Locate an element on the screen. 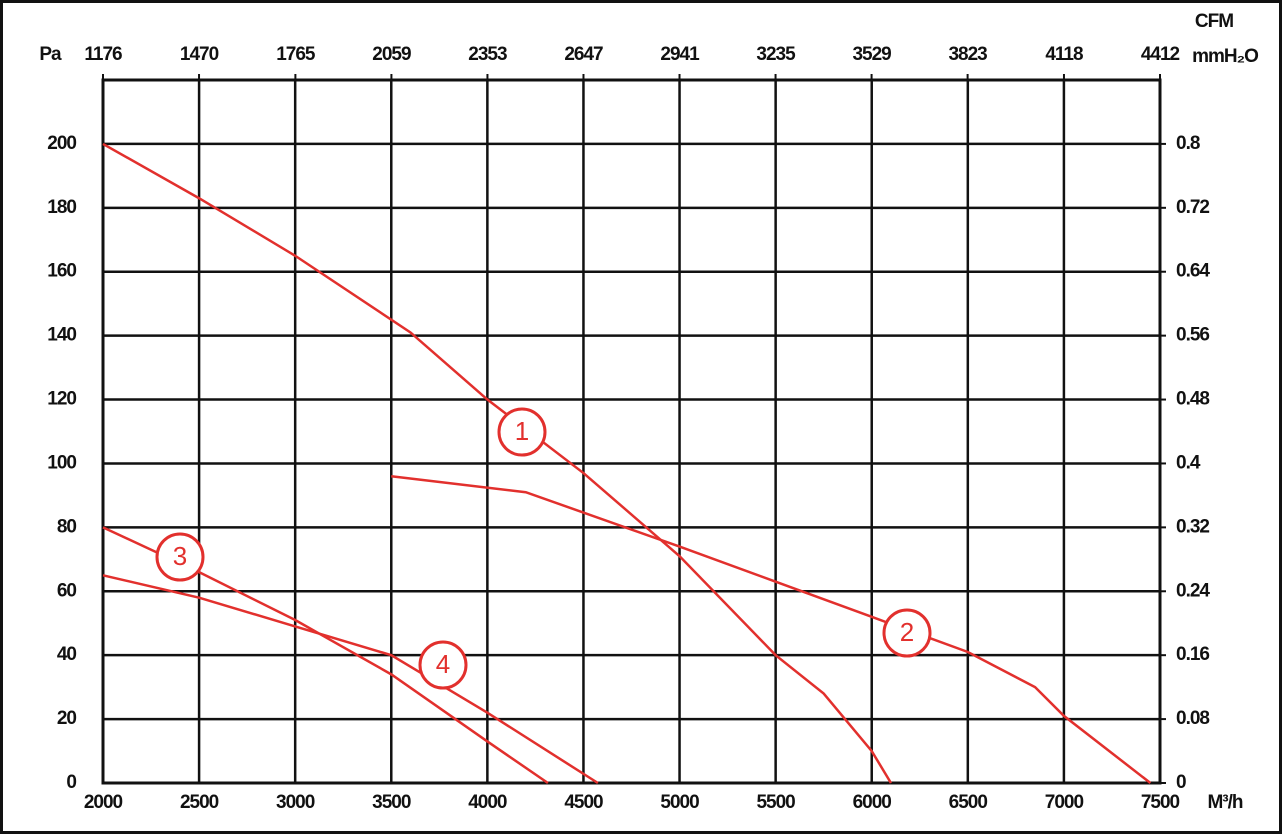  y-tick-label: 20 is located at coordinates (67, 718).